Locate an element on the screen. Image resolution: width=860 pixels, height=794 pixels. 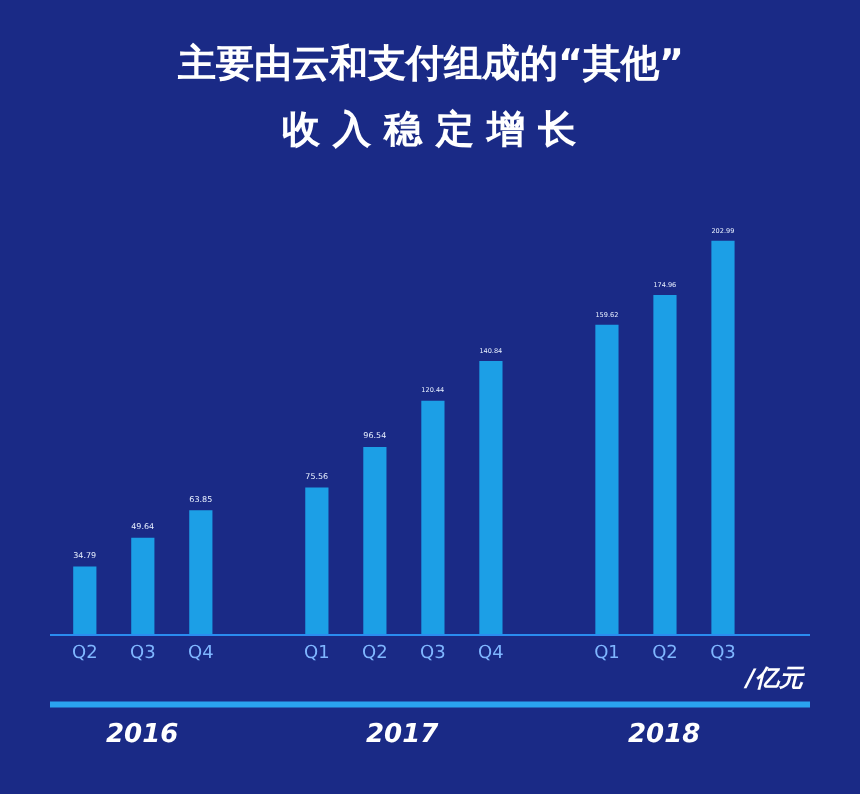
chart-subtitle: 收 入 稳 定 增 长 is located at coordinates (430, 130).